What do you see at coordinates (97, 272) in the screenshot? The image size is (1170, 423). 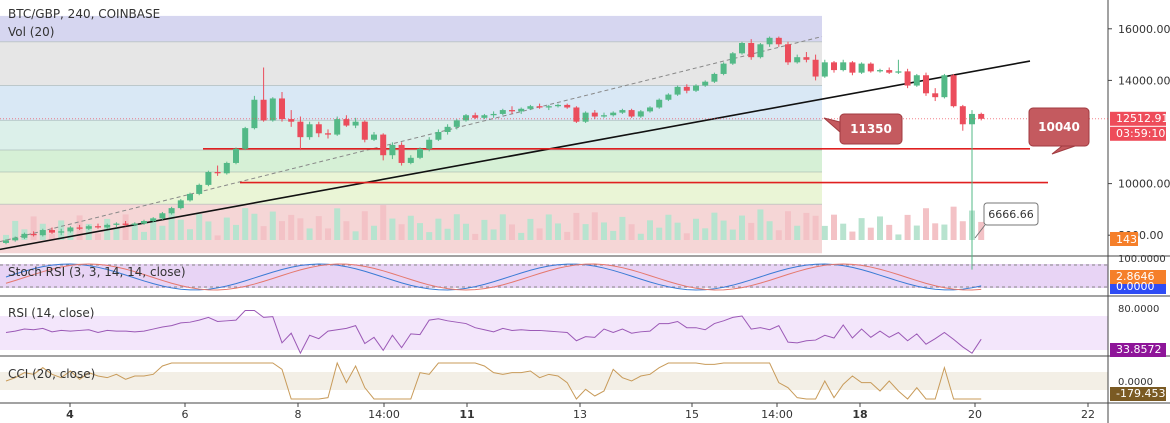 I see `stoch-rsi-label: Stoch RSI (3, 3, 14, 14, close)` at bounding box center [97, 272].